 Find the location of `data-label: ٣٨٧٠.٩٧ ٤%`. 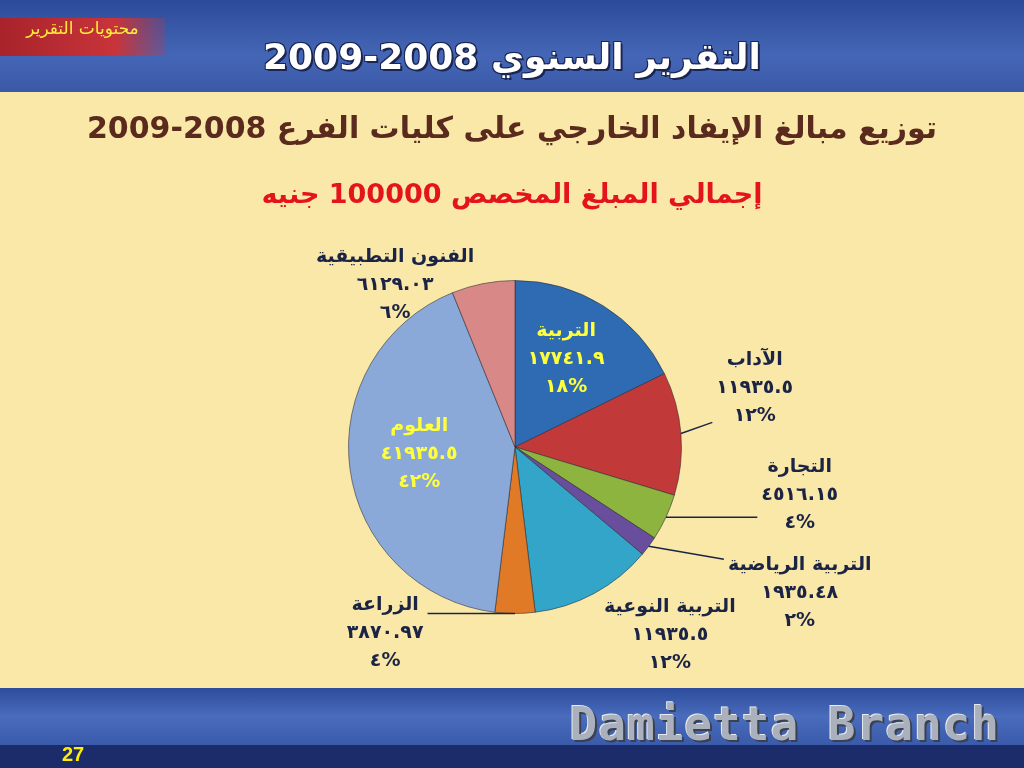

data-label: ٣٨٧٠.٩٧ ٤% is located at coordinates (385, 645).